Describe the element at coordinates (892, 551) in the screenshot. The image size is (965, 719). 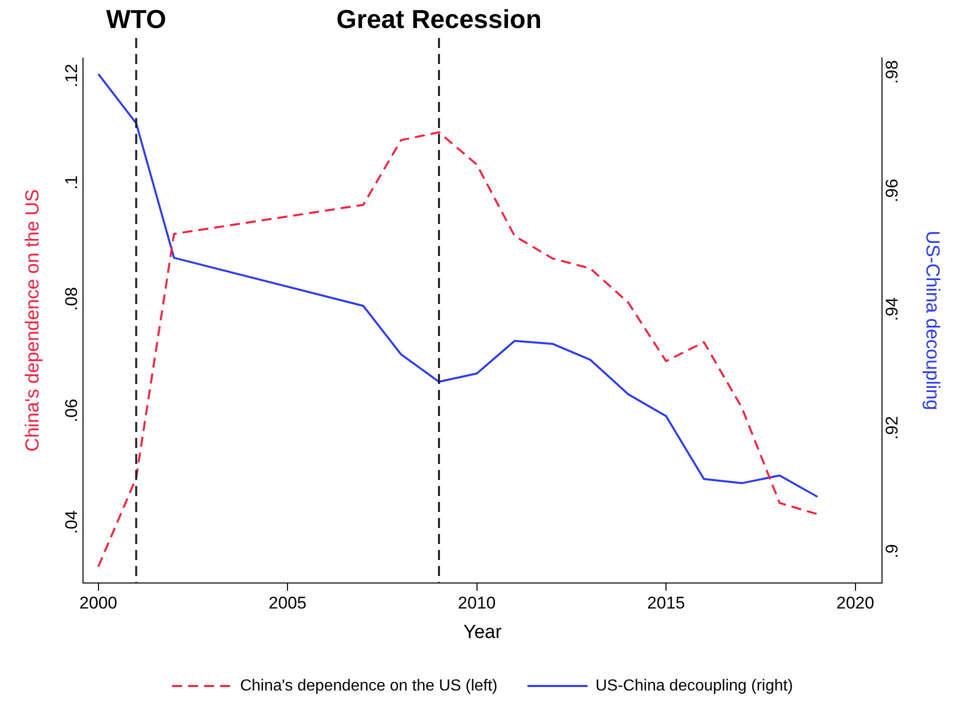
I see `y2-tick-label: .9` at that location.